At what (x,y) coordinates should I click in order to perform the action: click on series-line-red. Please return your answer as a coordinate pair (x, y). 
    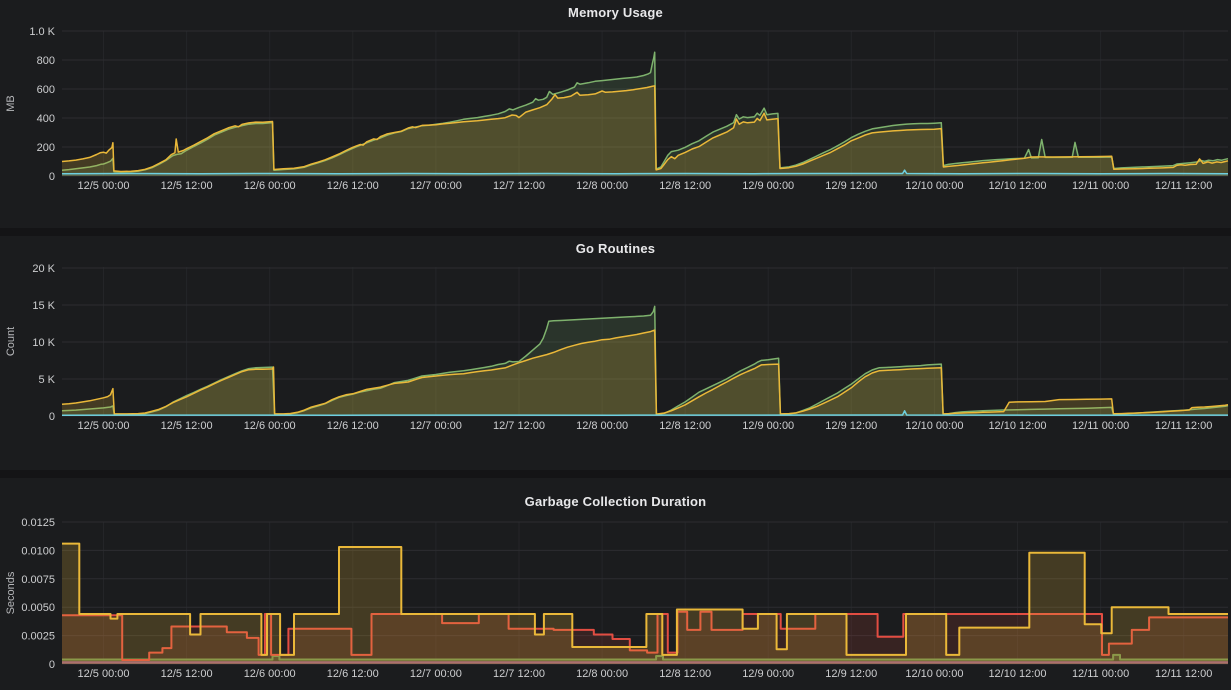
    Looking at the image, I should click on (645, 635).